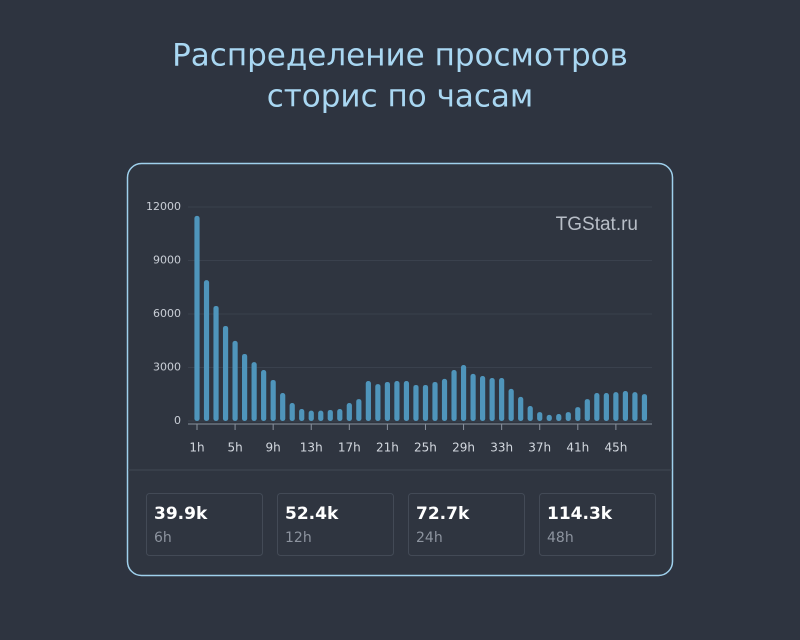  I want to click on title-line: сторис по часам, so click(400, 97).